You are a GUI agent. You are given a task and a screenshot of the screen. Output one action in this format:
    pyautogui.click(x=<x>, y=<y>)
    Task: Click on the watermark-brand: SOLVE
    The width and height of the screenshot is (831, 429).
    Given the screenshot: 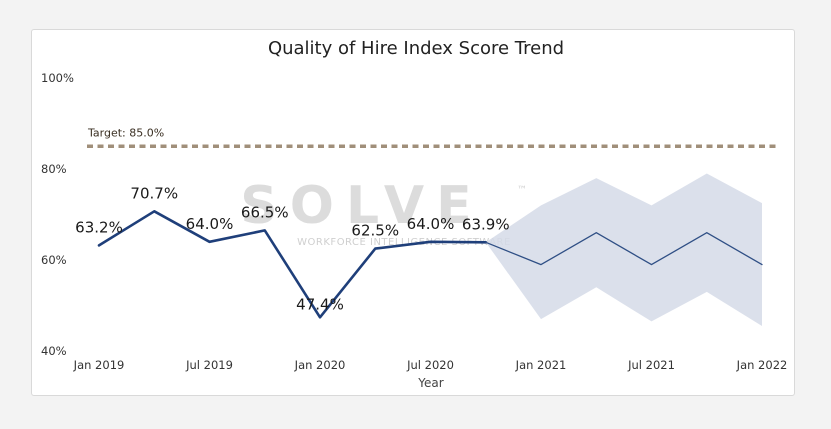 What is the action you would take?
    pyautogui.click(x=361, y=206)
    